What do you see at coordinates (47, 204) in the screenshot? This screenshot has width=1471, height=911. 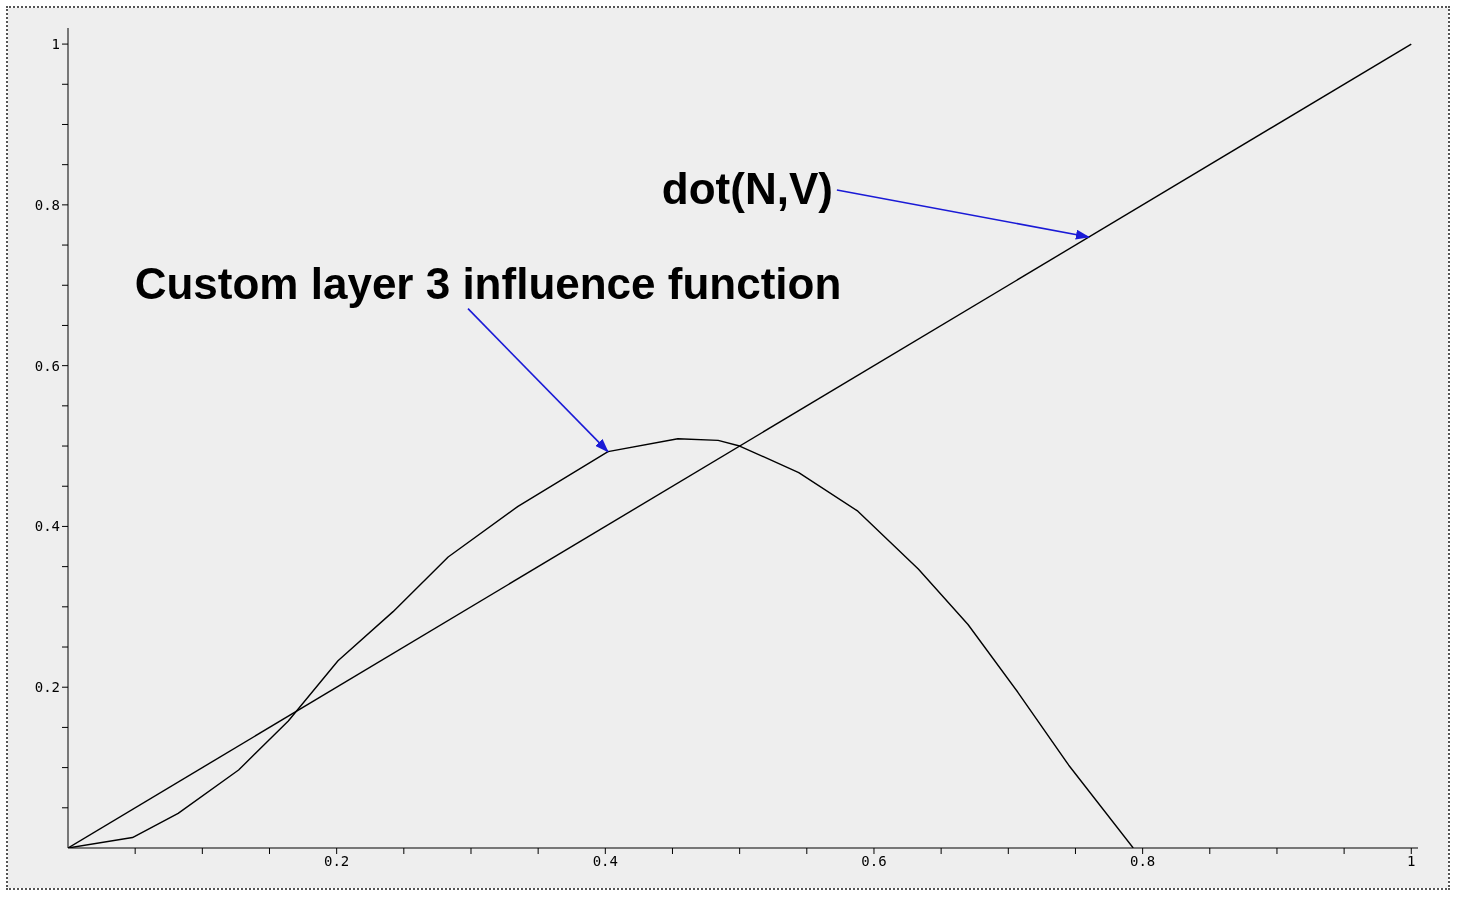 I see `y-tick-label: 0.8` at bounding box center [47, 204].